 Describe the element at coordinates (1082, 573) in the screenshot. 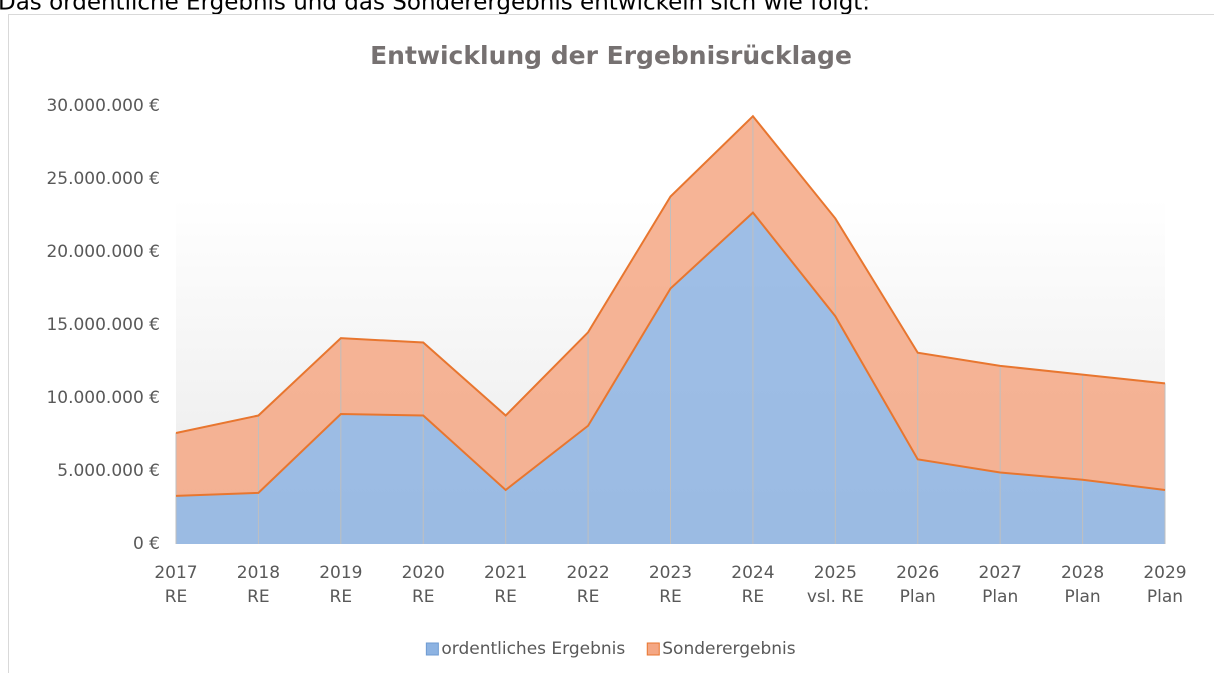

I see `x-tick-label: 2028` at that location.